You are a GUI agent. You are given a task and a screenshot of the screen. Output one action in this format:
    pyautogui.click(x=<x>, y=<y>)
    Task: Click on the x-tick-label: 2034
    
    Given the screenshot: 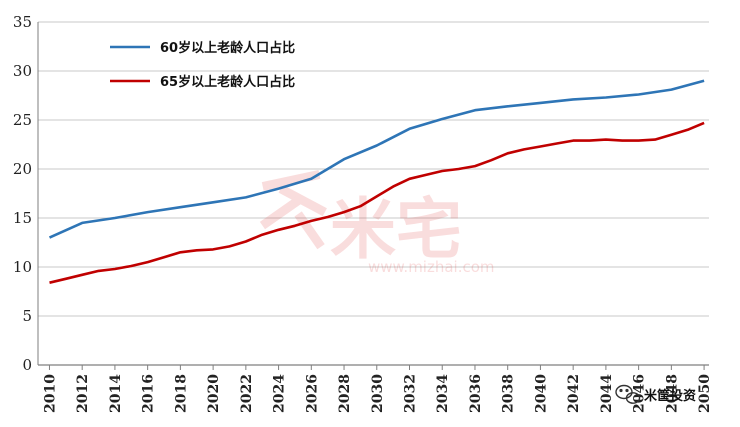 What is the action you would take?
    pyautogui.click(x=443, y=393)
    